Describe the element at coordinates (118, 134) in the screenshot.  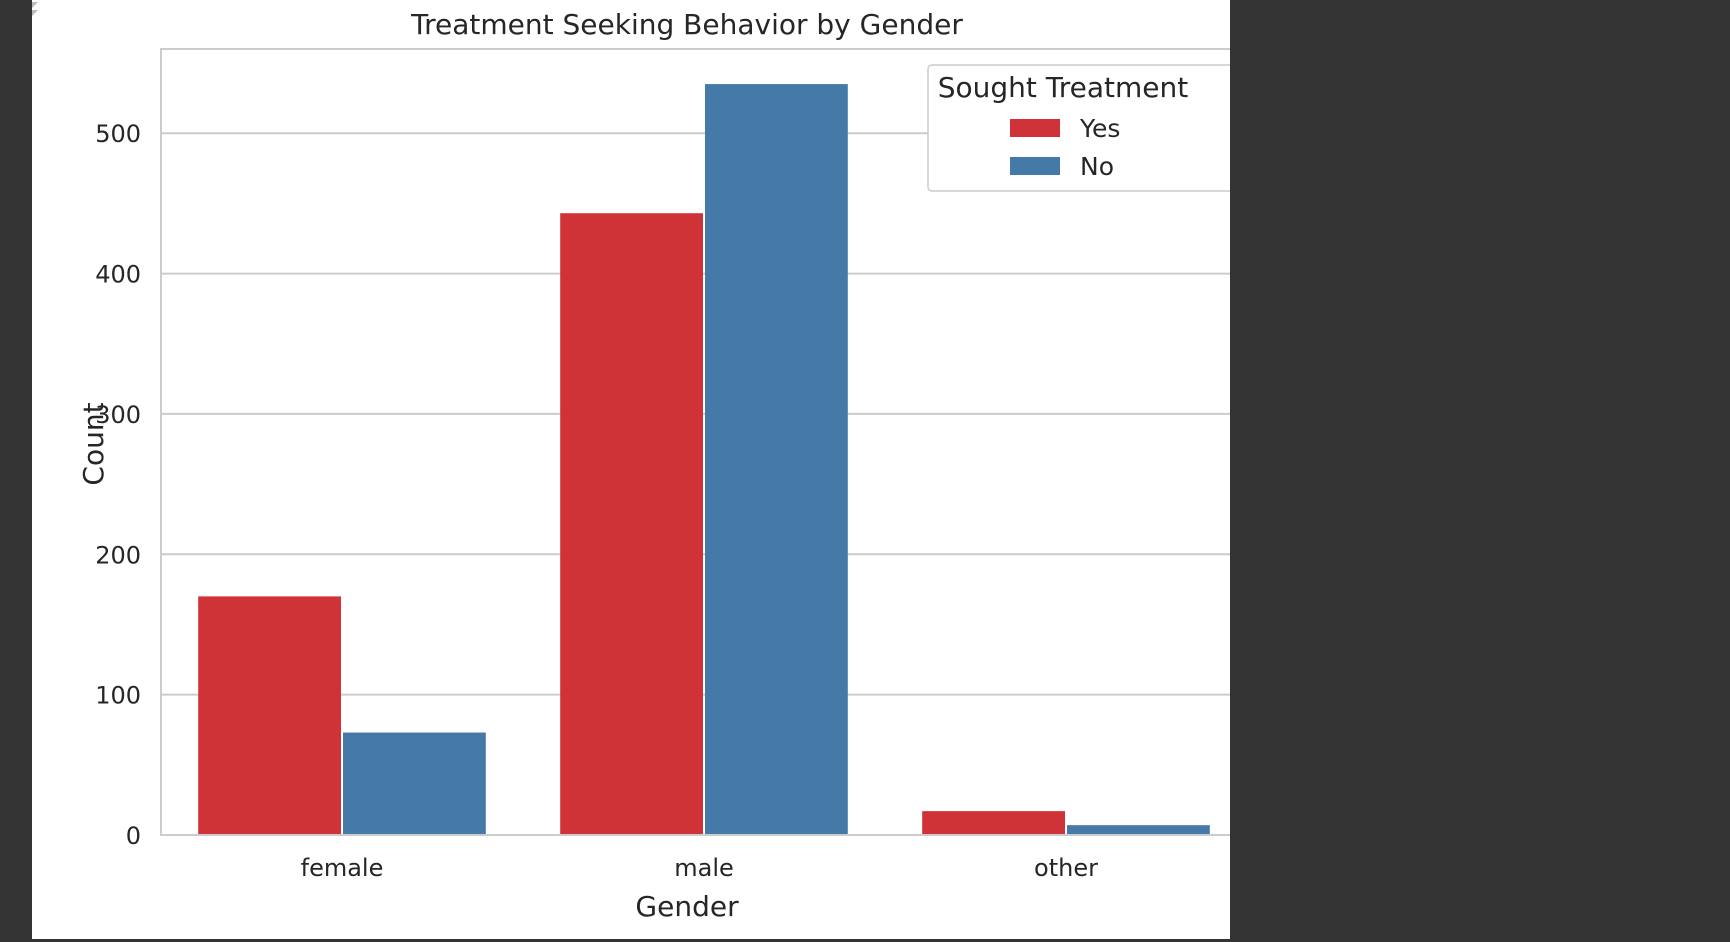
I see `y-tick-label: 500` at that location.